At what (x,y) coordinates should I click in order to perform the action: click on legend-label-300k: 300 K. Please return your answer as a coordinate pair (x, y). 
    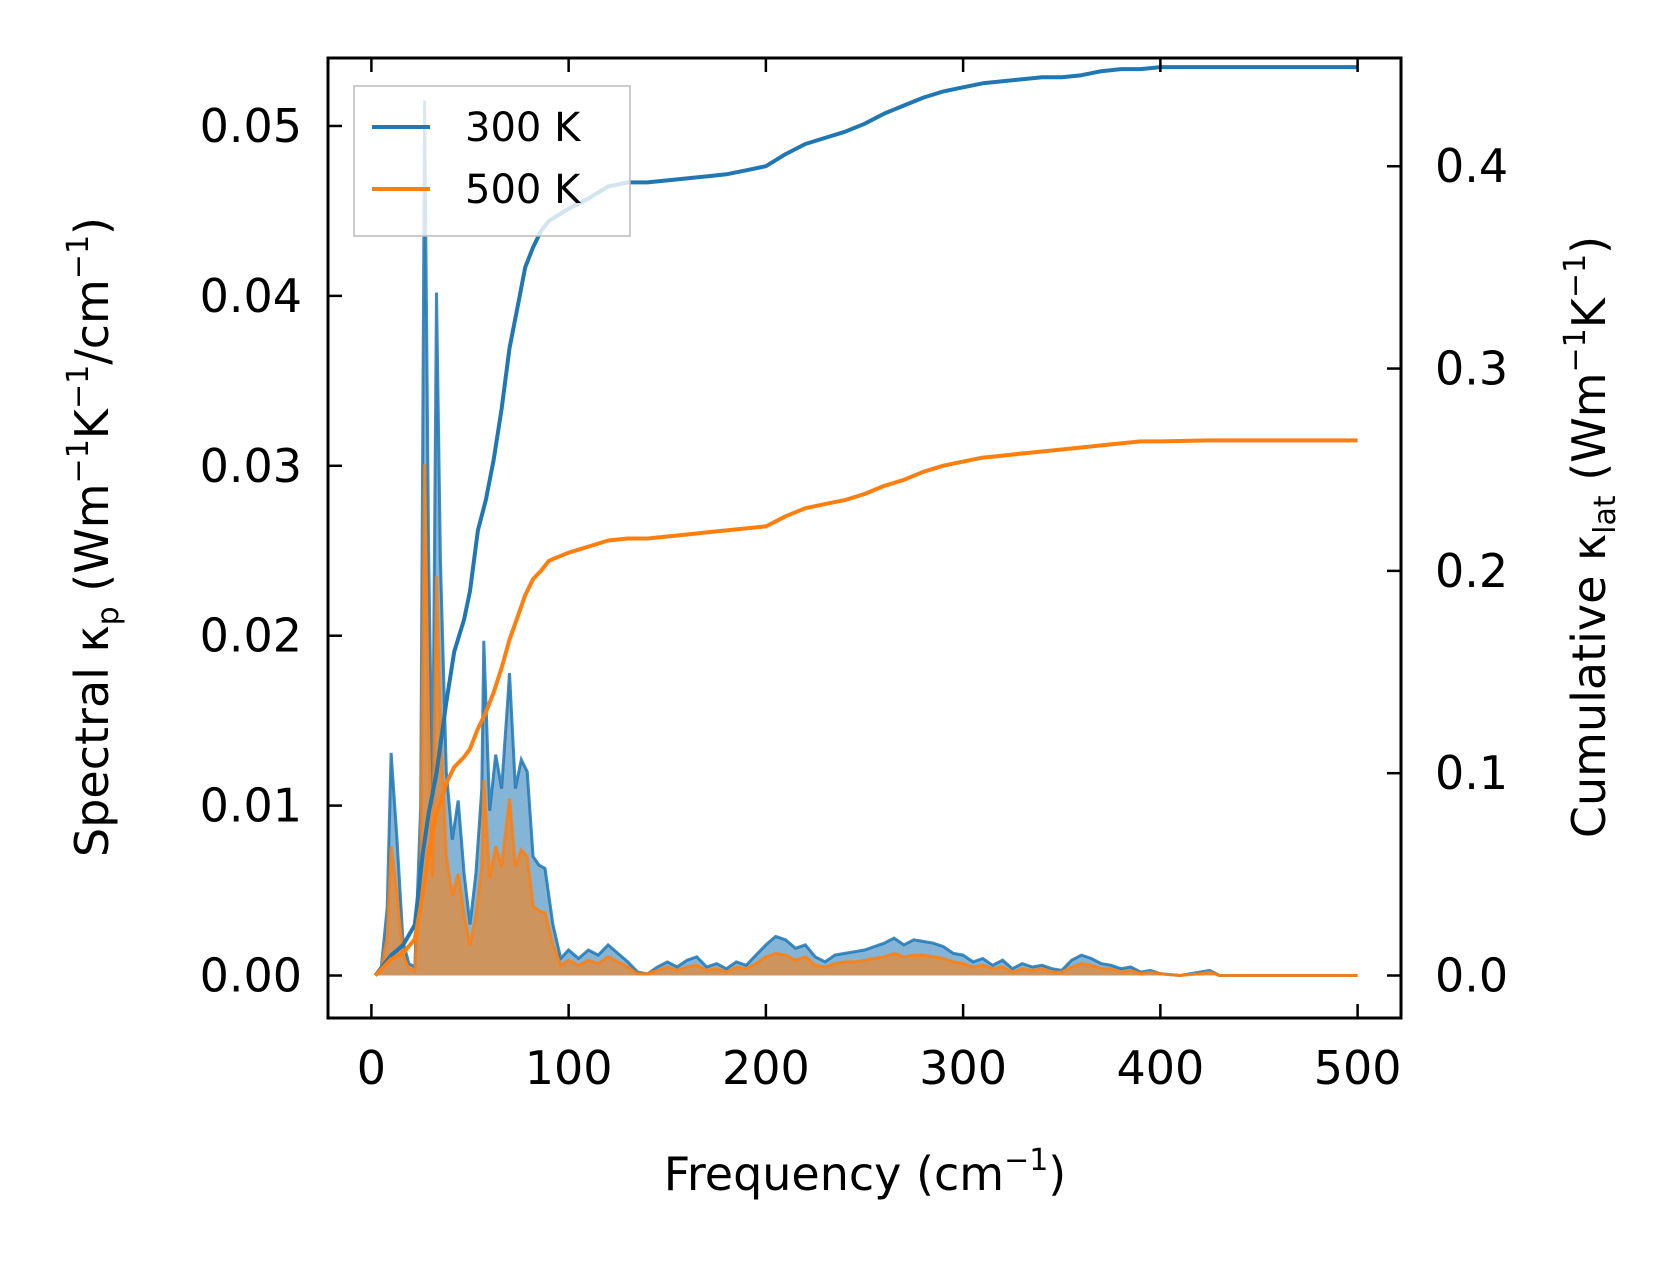
    Looking at the image, I should click on (523, 128).